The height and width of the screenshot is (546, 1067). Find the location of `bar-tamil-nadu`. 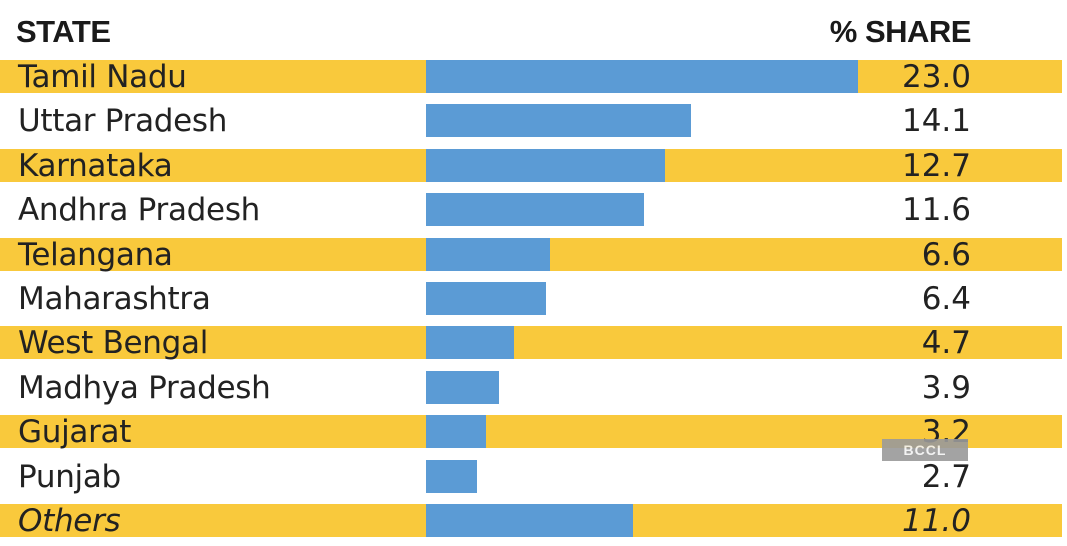

bar-tamil-nadu is located at coordinates (642, 76).